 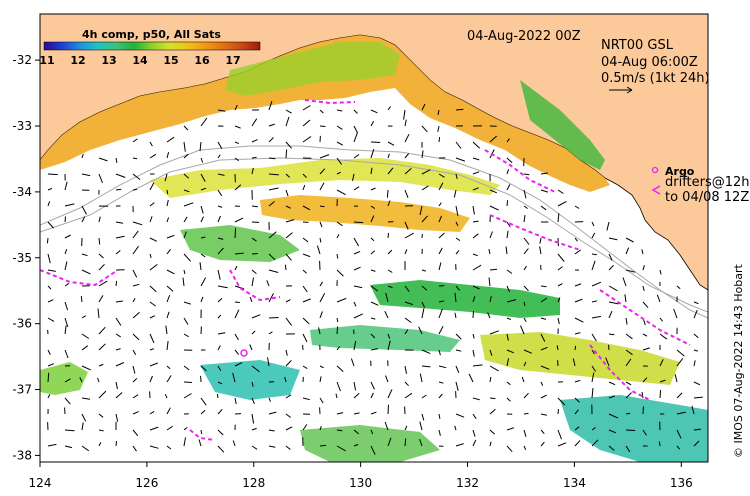 I want to click on y-tick-label: -36, so click(x=22, y=324).